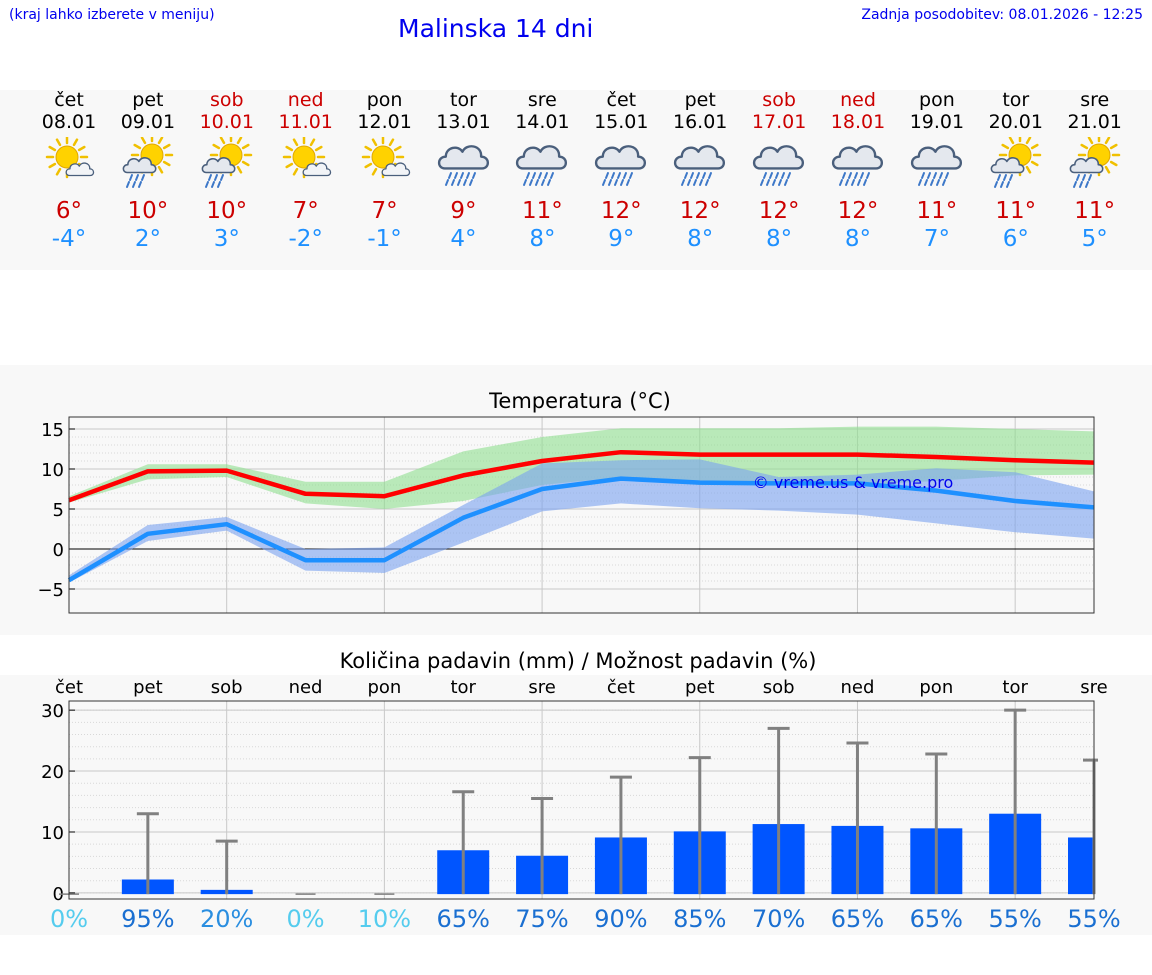  Describe the element at coordinates (579, 401) in the screenshot. I see `chart-title: Temperatura (°C)` at that location.